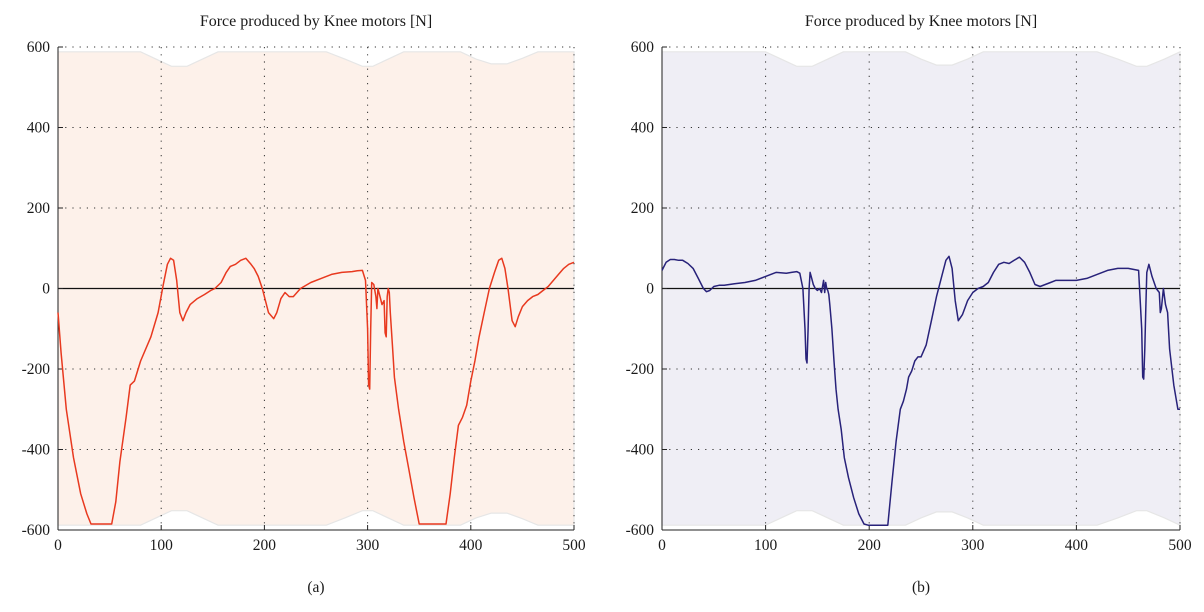 The width and height of the screenshot is (1204, 612). What do you see at coordinates (315, 587) in the screenshot?
I see `chart-caption: (a)` at bounding box center [315, 587].